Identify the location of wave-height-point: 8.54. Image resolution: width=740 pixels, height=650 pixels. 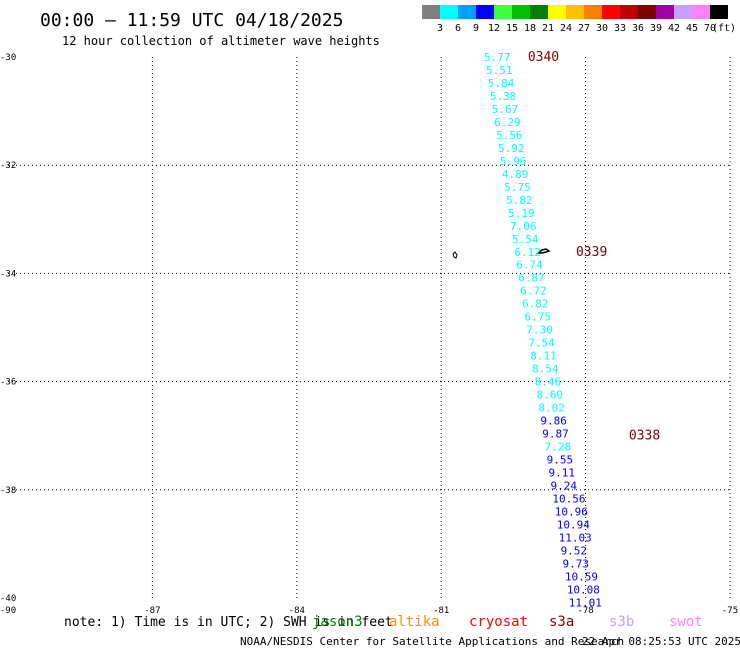
(545, 369).